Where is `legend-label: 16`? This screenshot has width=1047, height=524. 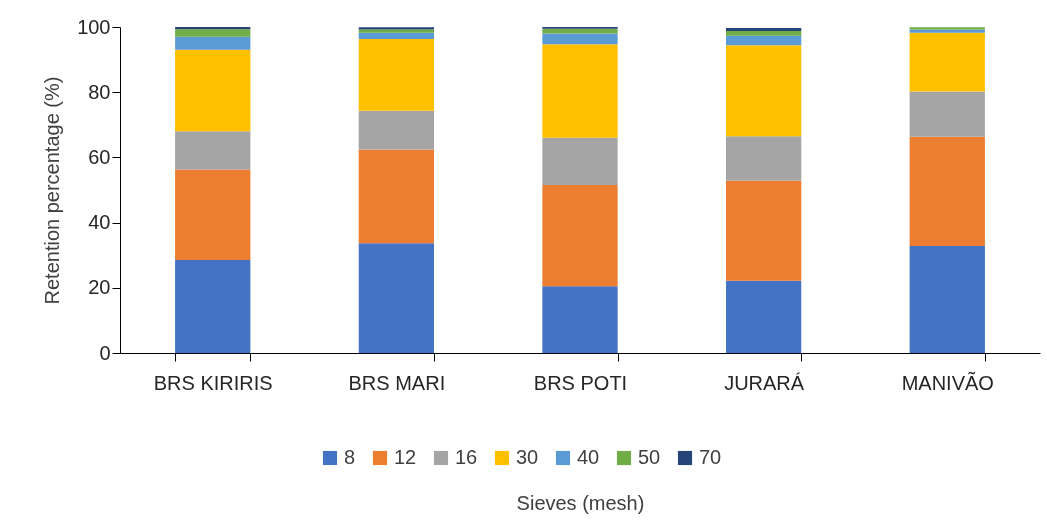 legend-label: 16 is located at coordinates (466, 457).